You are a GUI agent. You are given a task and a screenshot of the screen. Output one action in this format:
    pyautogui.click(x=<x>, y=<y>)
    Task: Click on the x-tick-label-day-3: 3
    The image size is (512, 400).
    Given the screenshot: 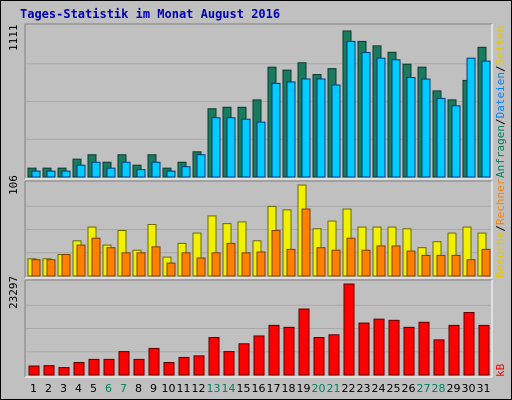 What is the action you would take?
    pyautogui.click(x=63, y=388)
    